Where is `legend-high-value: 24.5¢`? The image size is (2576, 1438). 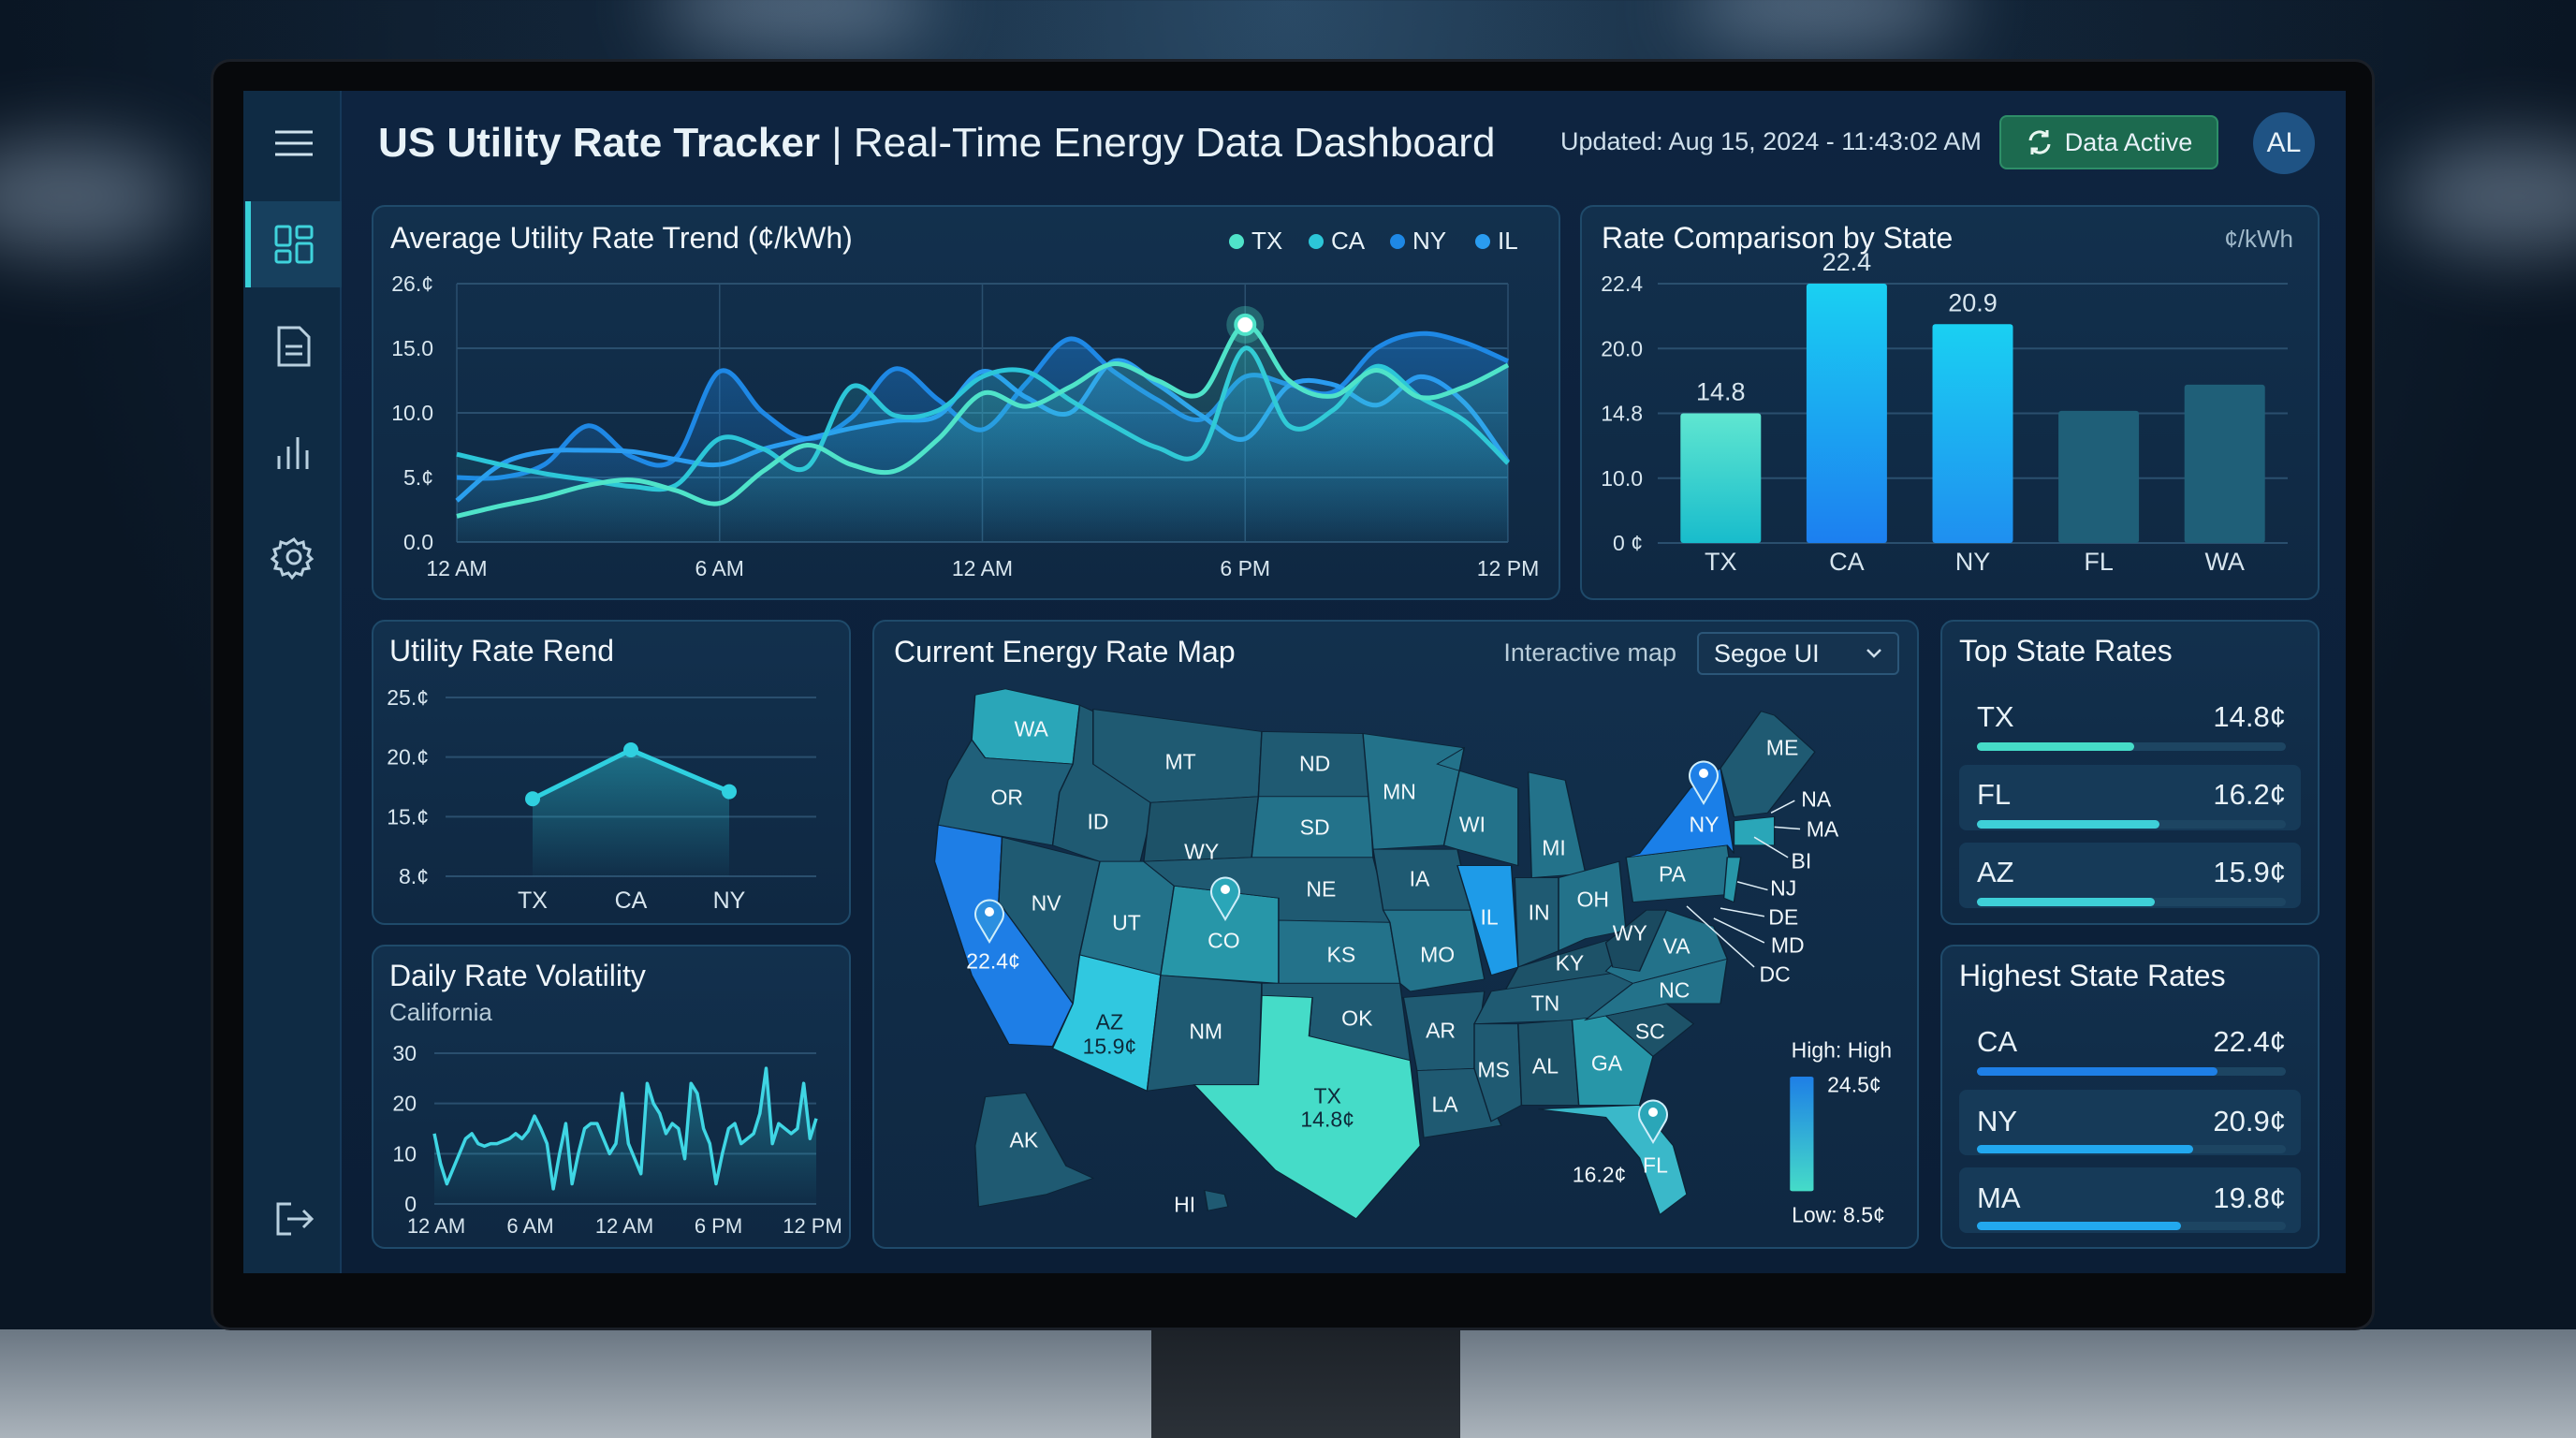
legend-high-value: 24.5¢ is located at coordinates (1854, 1084).